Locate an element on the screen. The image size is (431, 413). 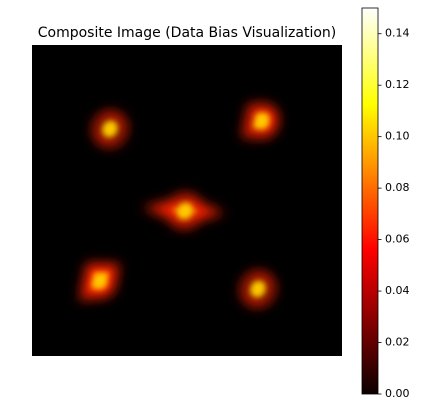
colorbar is located at coordinates (370, 201).